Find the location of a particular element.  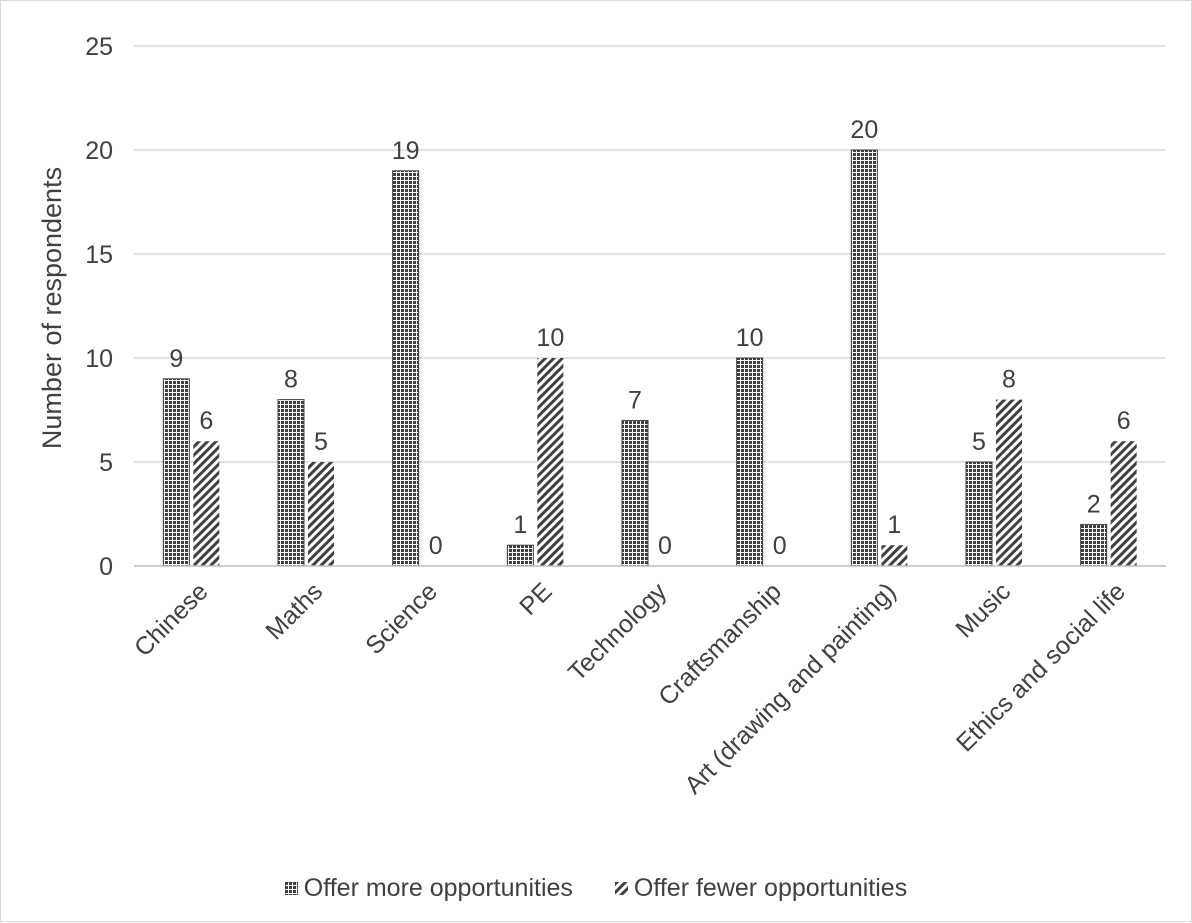

y-tick-label: 0 is located at coordinates (106, 567).